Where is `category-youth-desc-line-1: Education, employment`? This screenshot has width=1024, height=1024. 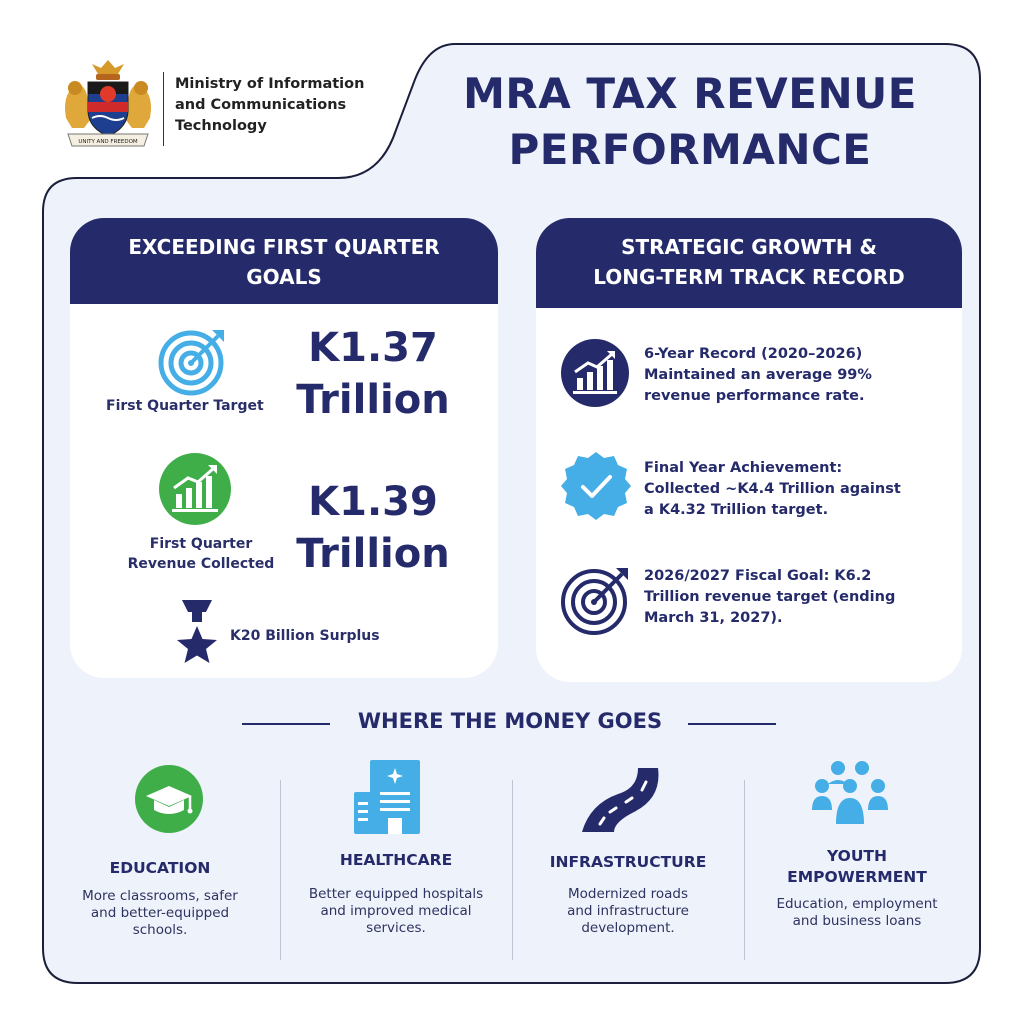 category-youth-desc-line-1: Education, employment is located at coordinates (857, 904).